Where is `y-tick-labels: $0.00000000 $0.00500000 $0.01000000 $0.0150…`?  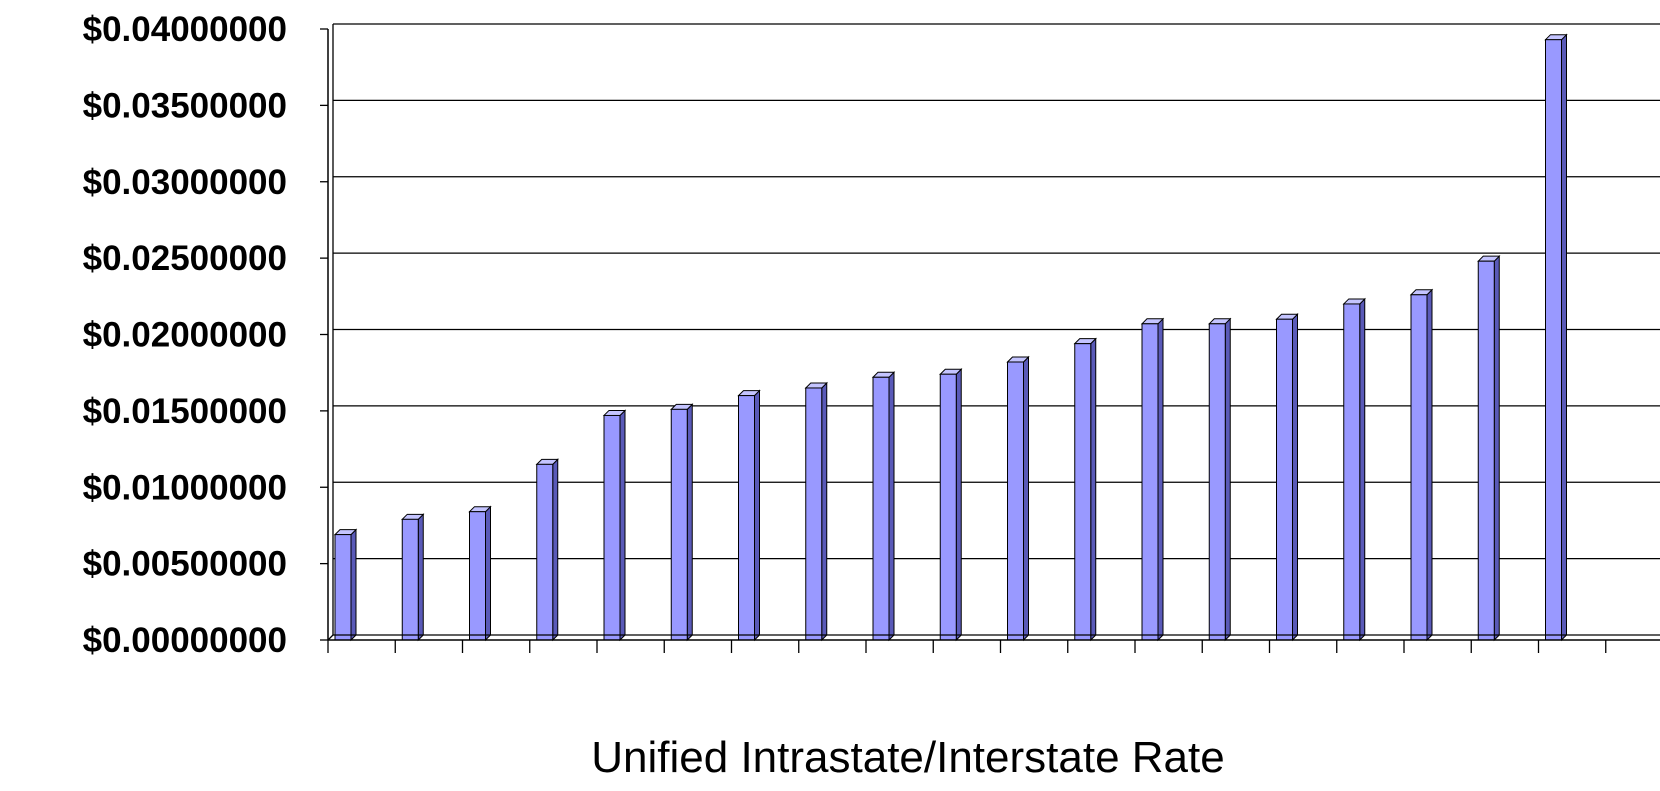
y-tick-labels: $0.00000000 $0.00500000 $0.01000000 $0.0150… is located at coordinates (185, 335).